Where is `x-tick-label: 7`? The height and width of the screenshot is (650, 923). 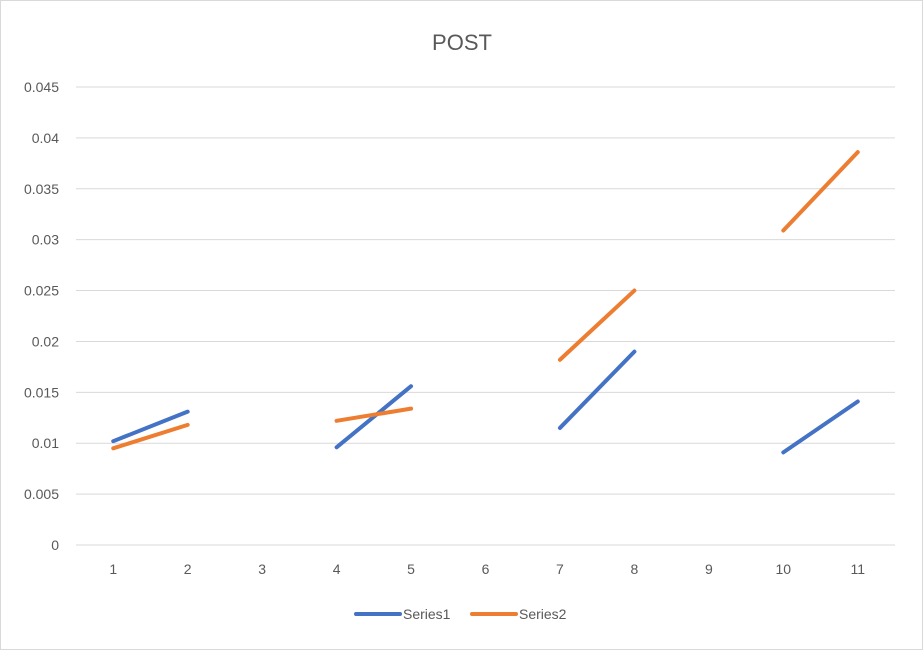
x-tick-label: 7 is located at coordinates (560, 569).